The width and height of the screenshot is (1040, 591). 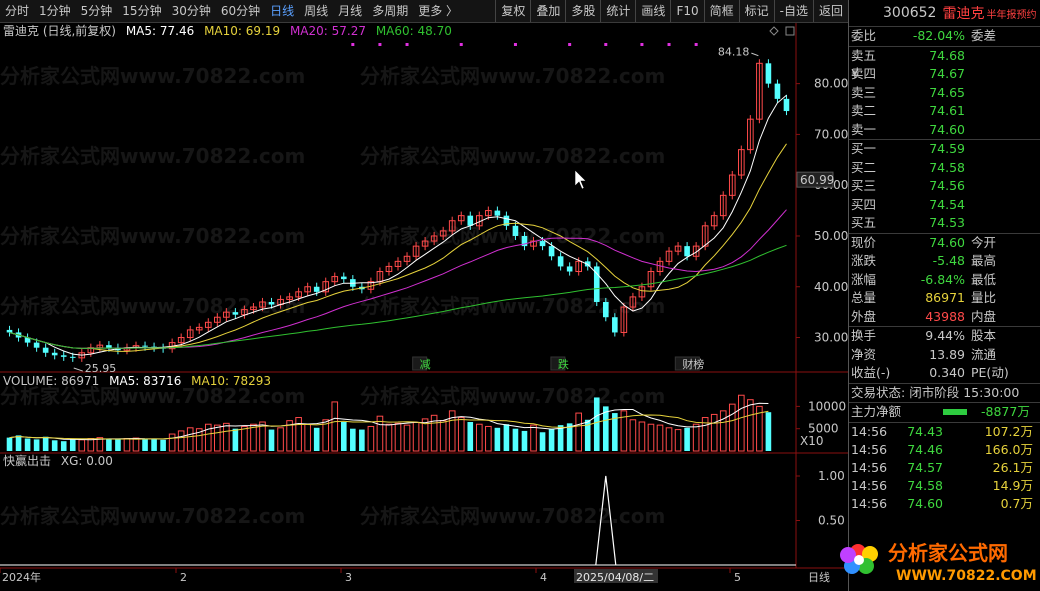 I want to click on indicator-tick-label: 1.00, so click(x=831, y=476).